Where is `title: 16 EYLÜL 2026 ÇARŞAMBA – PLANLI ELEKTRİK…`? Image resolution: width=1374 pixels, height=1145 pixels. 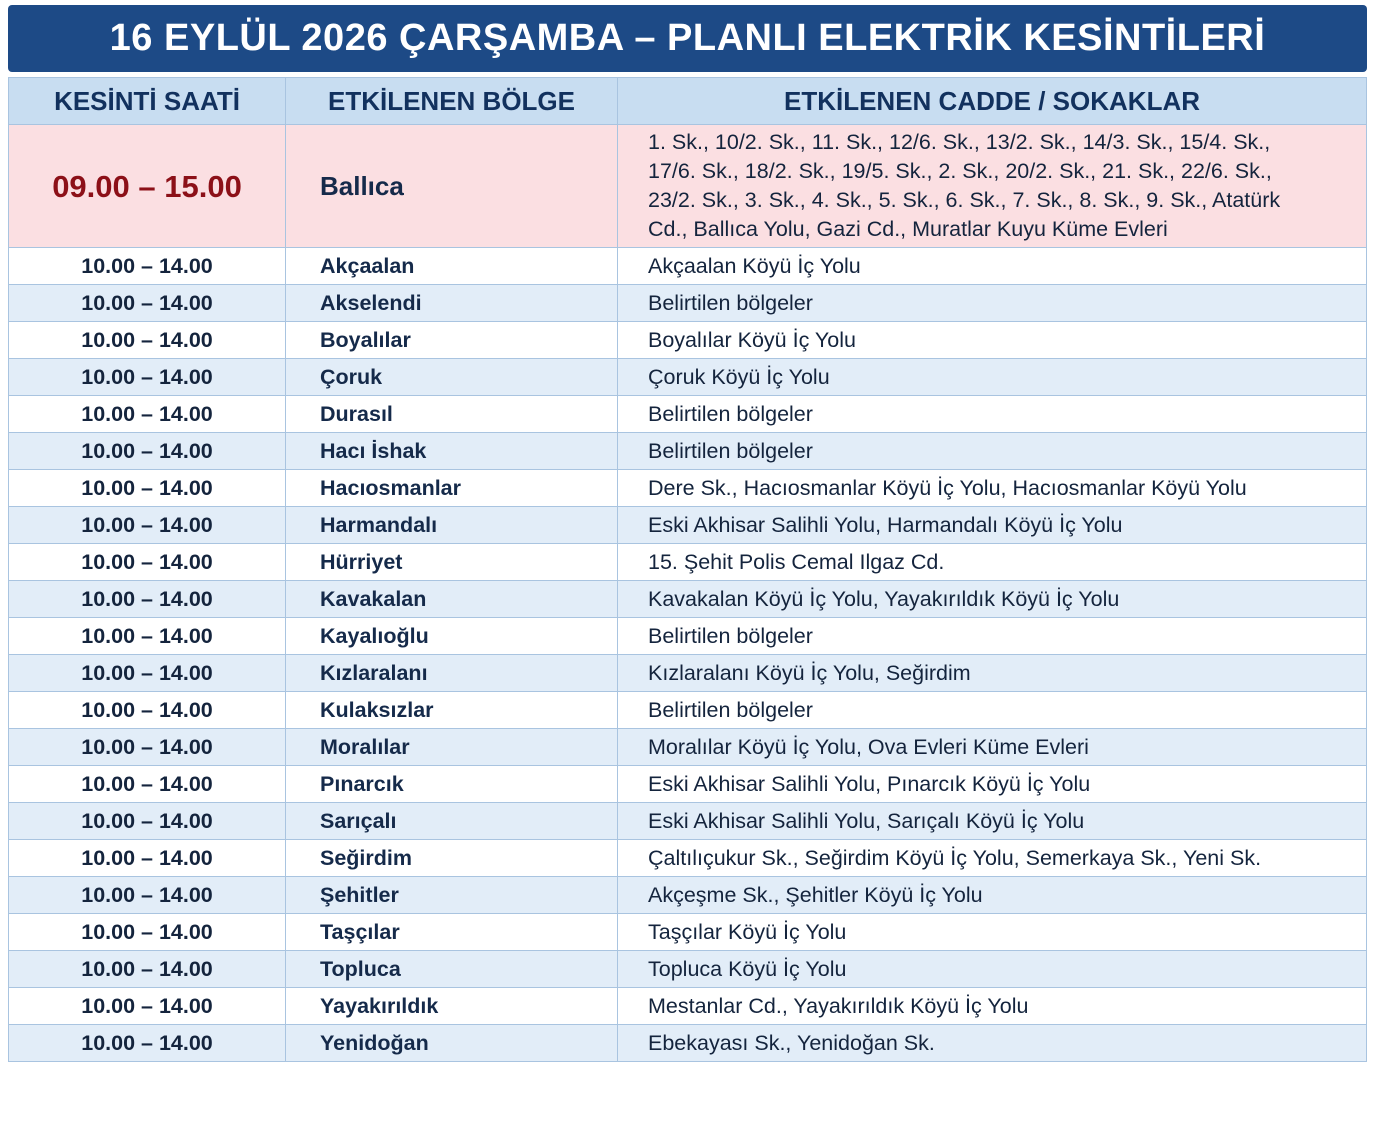
title: 16 EYLÜL 2026 ÇARŞAMBA – PLANLI ELEKTRİK… is located at coordinates (687, 38).